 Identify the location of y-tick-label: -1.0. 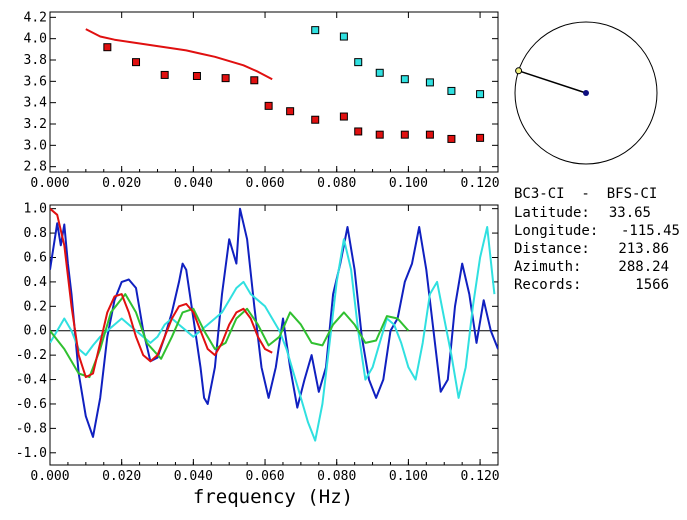
(31, 453).